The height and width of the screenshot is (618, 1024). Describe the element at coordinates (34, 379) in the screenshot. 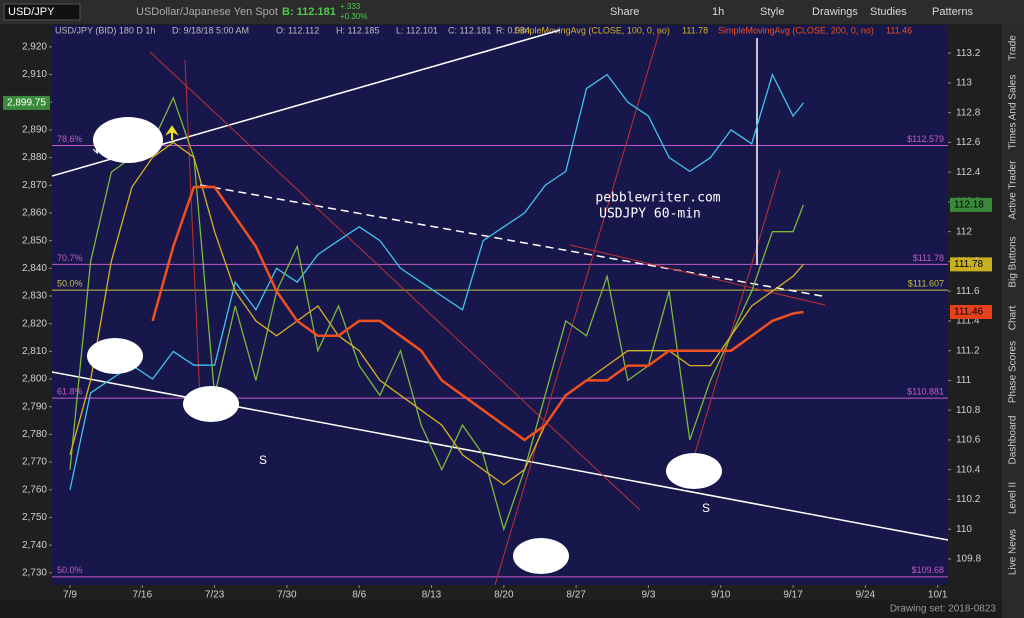

I see `y-tick-label: 2,800` at that location.